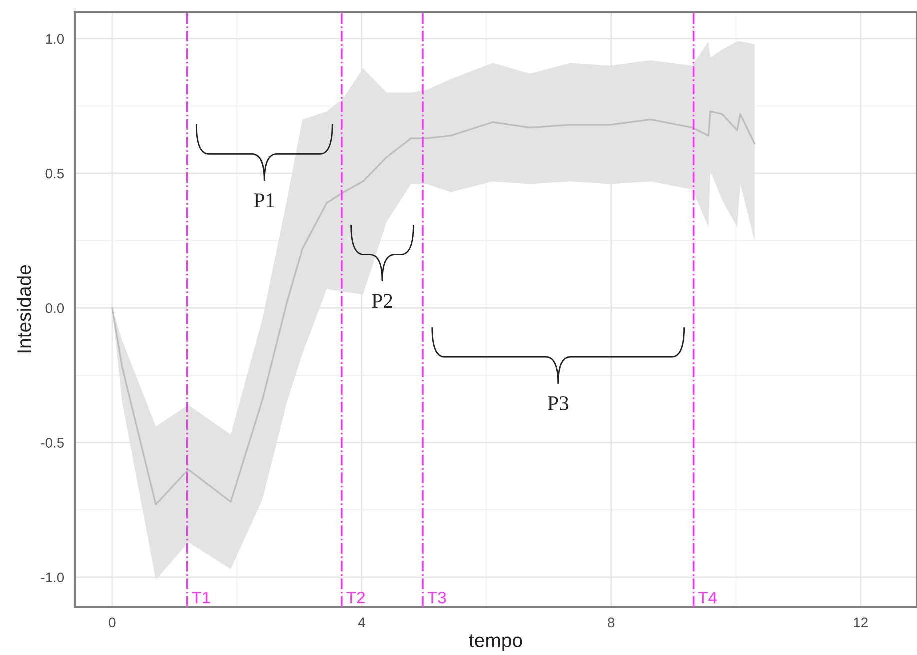 This screenshot has width=917, height=655. I want to click on x-tick-label: 0, so click(112, 623).